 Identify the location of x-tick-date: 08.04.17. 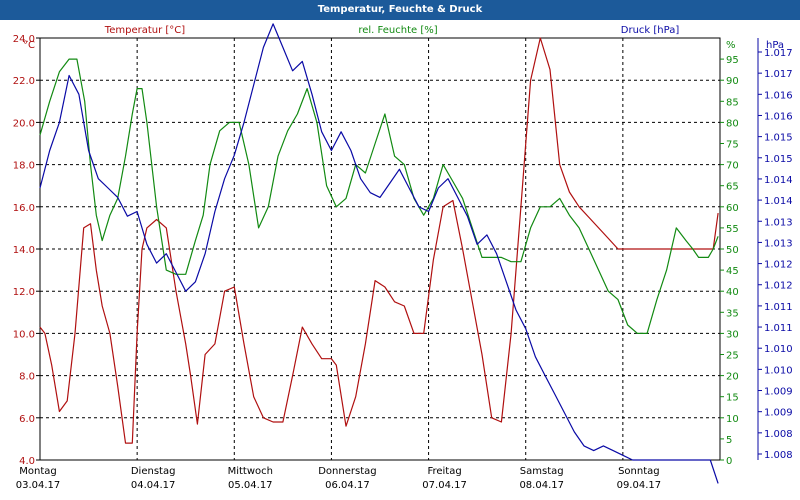
(541, 485).